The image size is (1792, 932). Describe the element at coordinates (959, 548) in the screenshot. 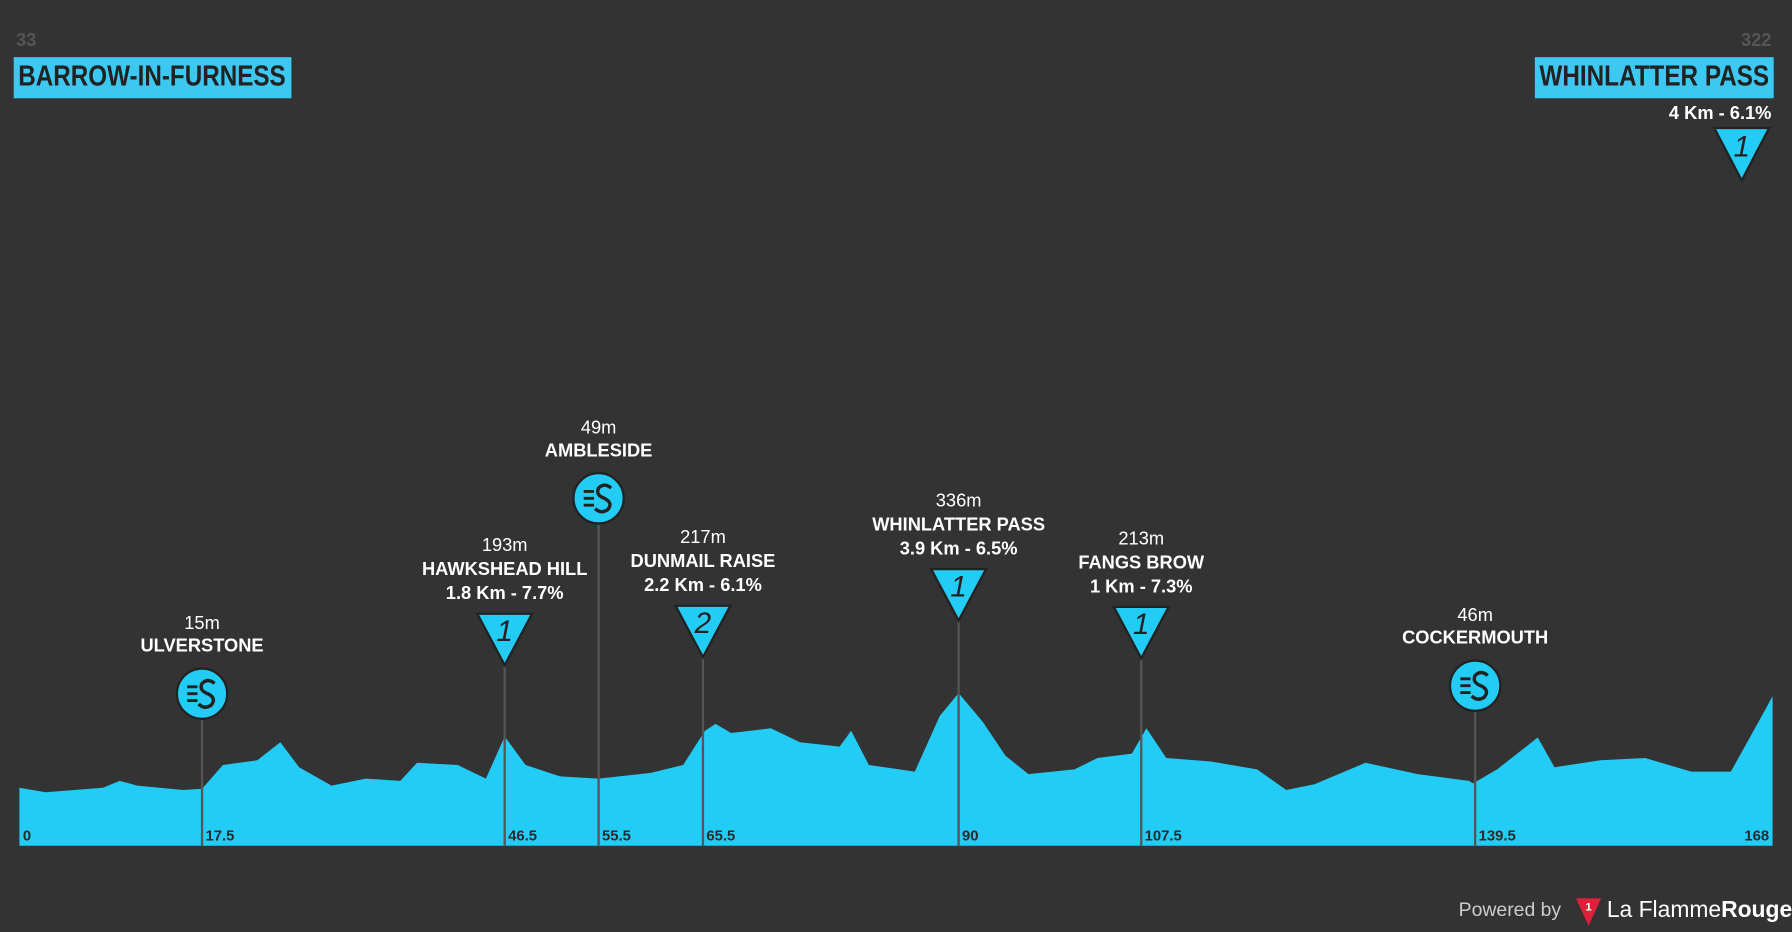

I see `climb-detail: 3.9 Km - 6.5%` at that location.